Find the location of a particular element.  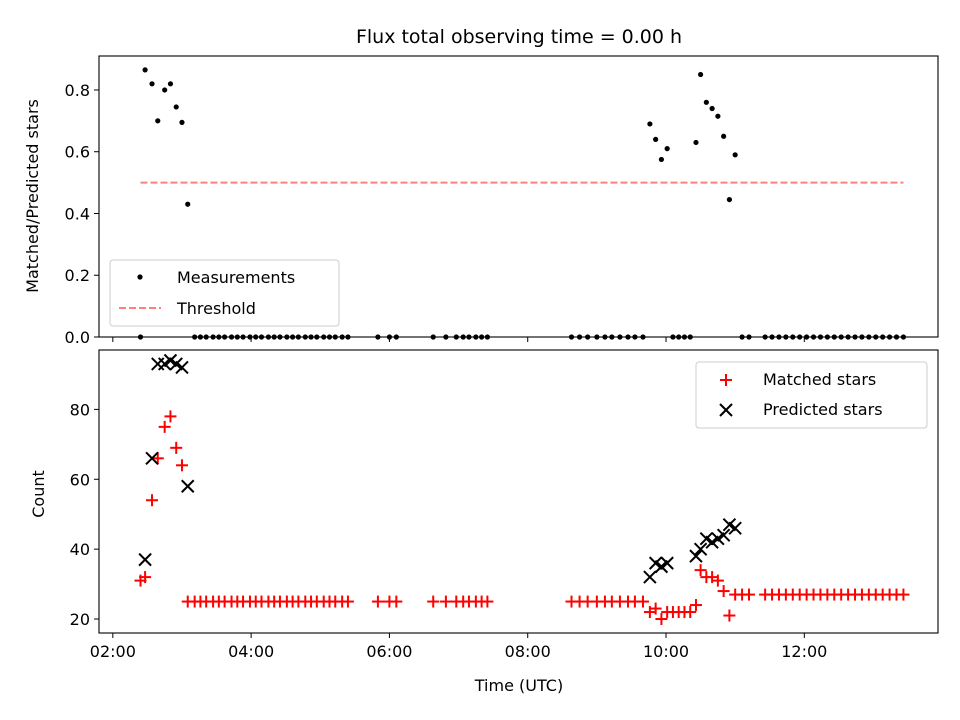

bottom-y-tick-label: 40 is located at coordinates (80, 549).